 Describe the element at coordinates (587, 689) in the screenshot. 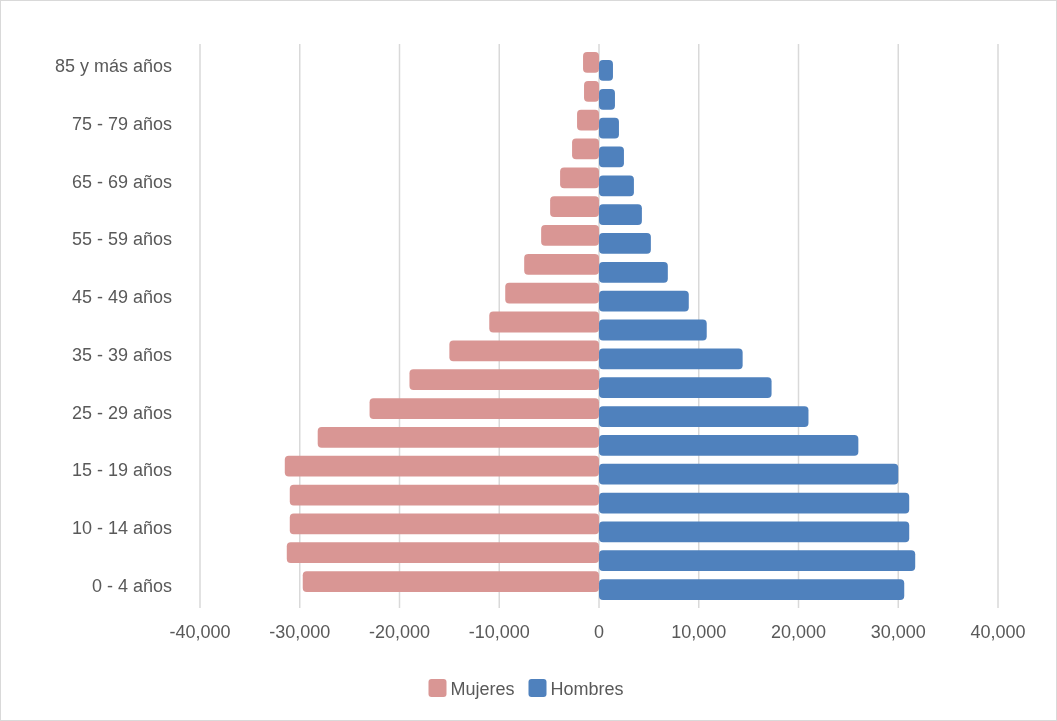

I see `legend-label: Hombres` at that location.